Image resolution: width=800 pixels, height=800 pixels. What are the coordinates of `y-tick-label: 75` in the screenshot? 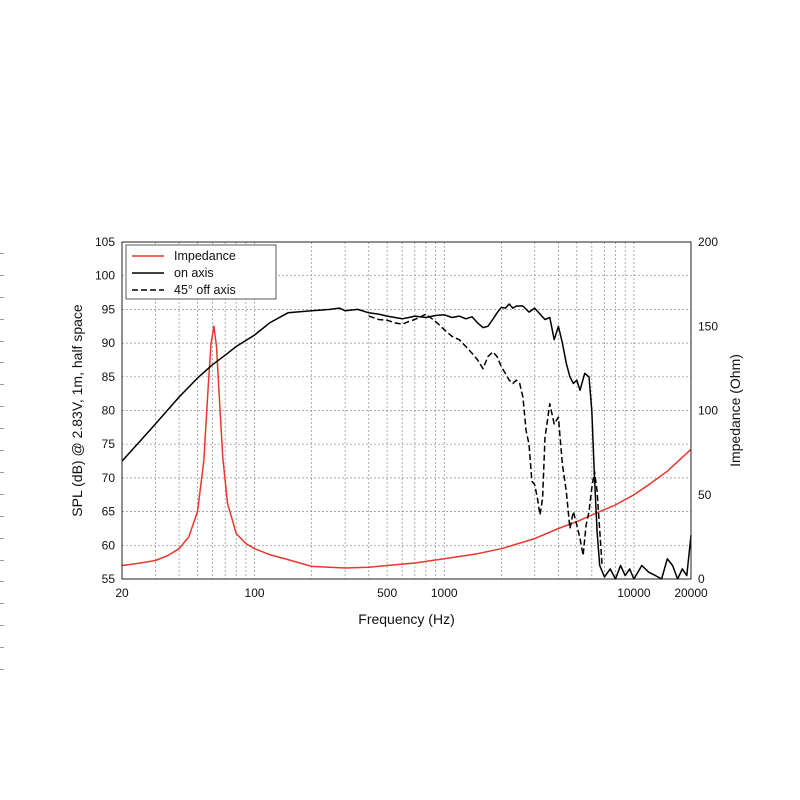 It's located at (109, 444).